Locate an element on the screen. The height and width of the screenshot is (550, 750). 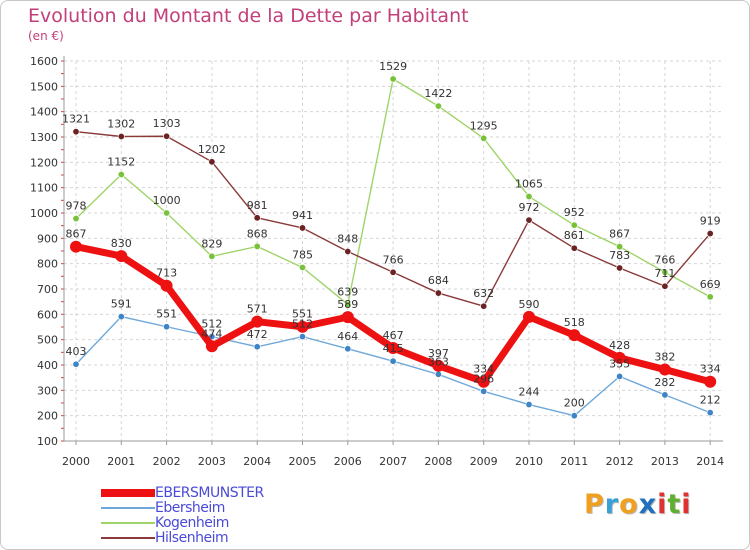
data-label: 919 is located at coordinates (710, 221).